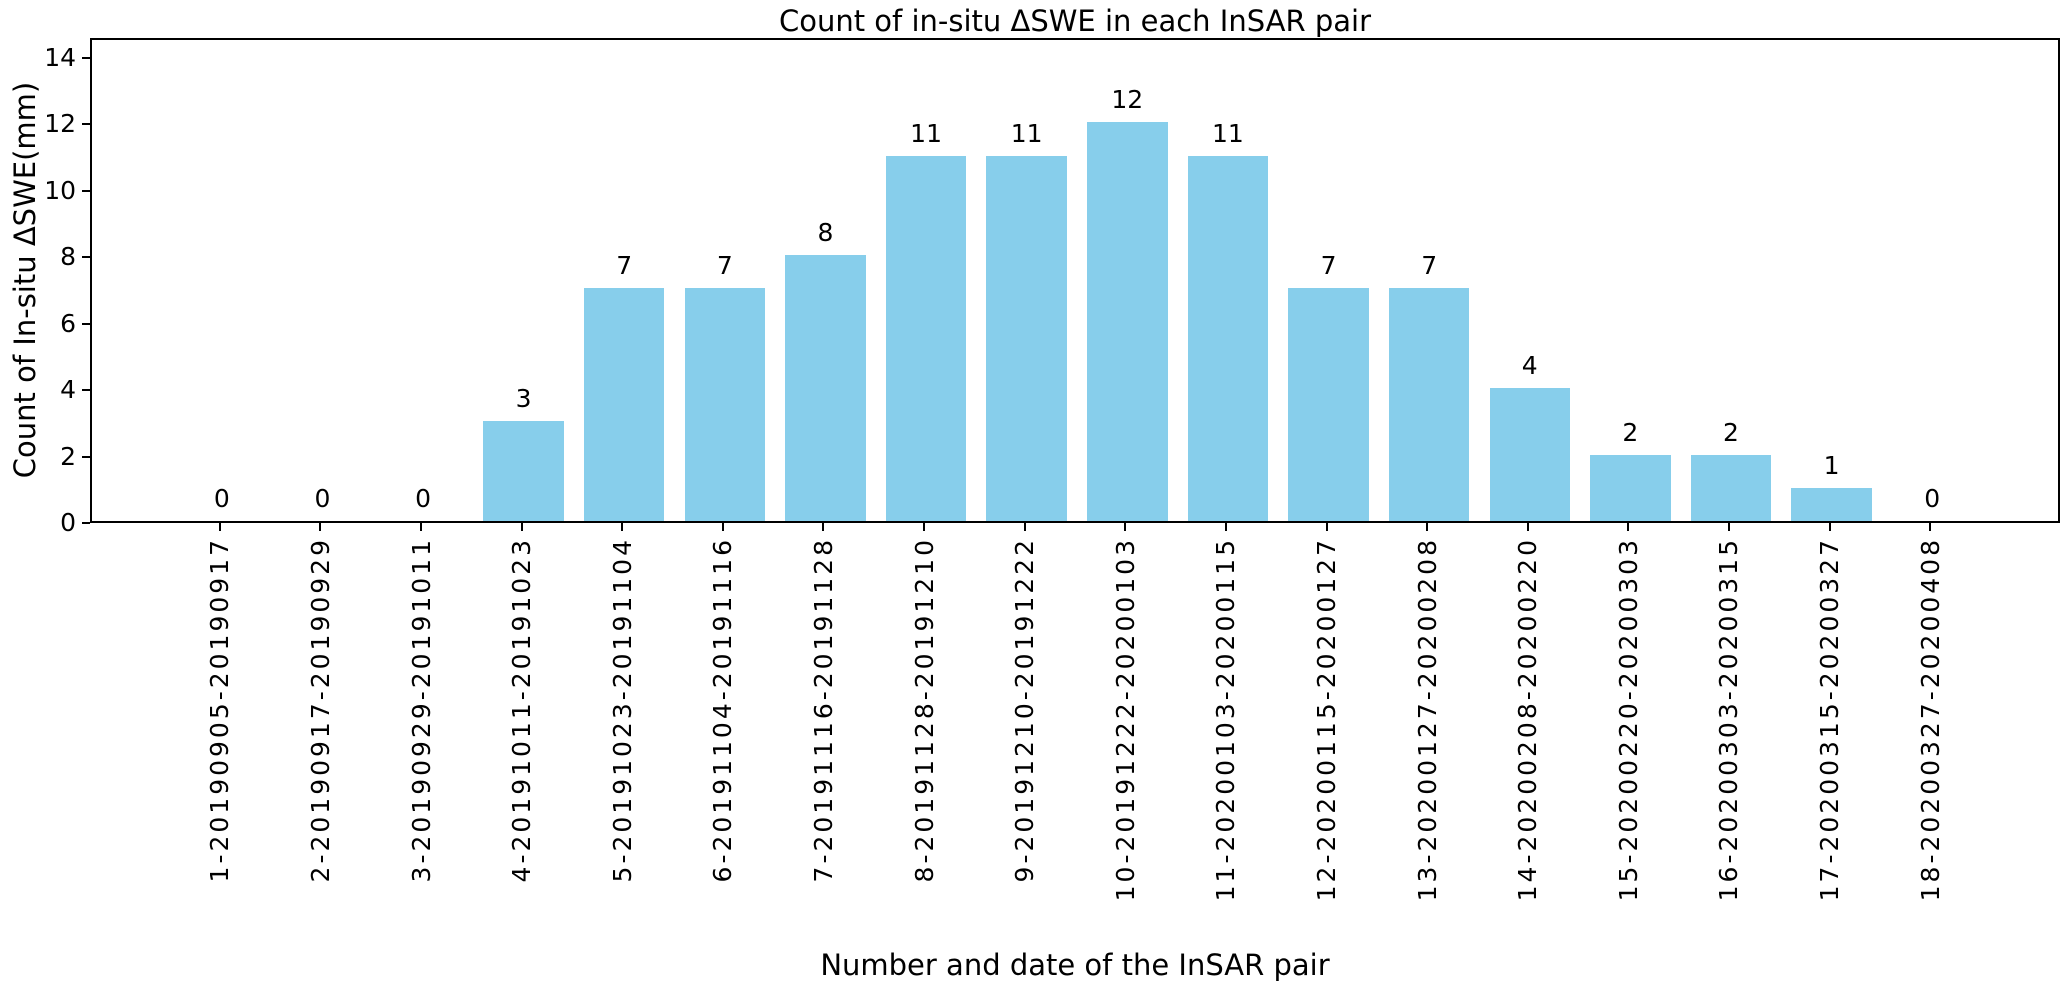 The image size is (2067, 1005). I want to click on x-tick-label-text: 13-20200127-20200208, so click(1427, 719).